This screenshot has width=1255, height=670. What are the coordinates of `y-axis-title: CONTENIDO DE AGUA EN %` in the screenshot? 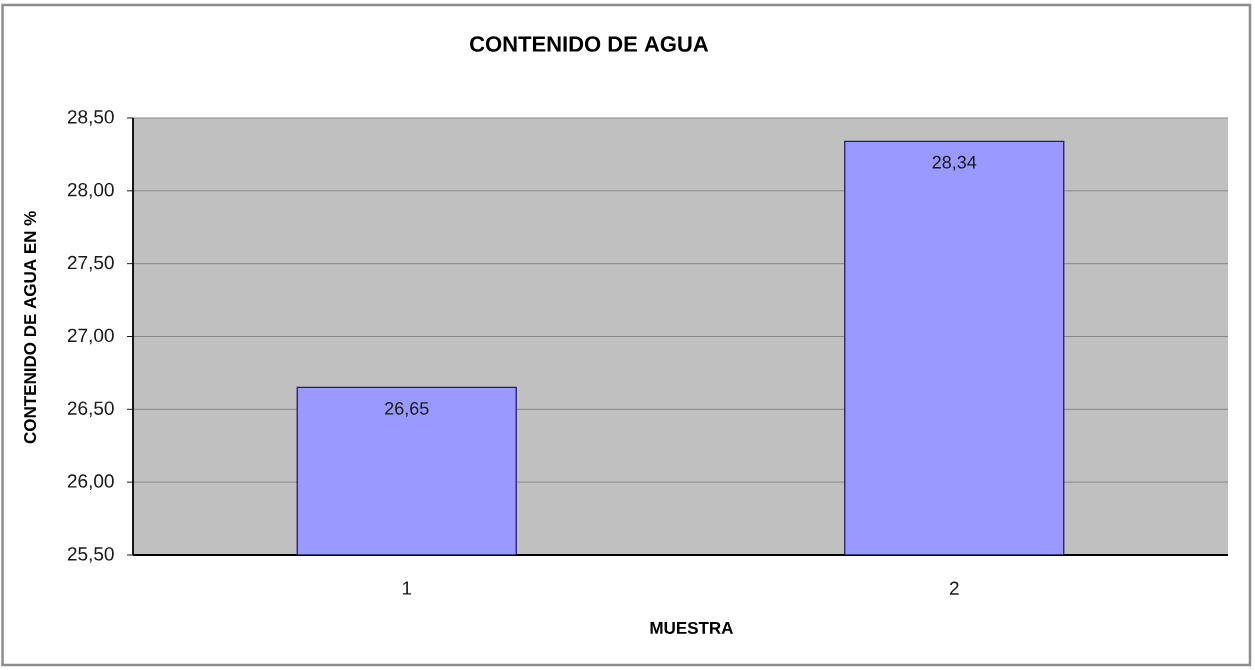 It's located at (30, 327).